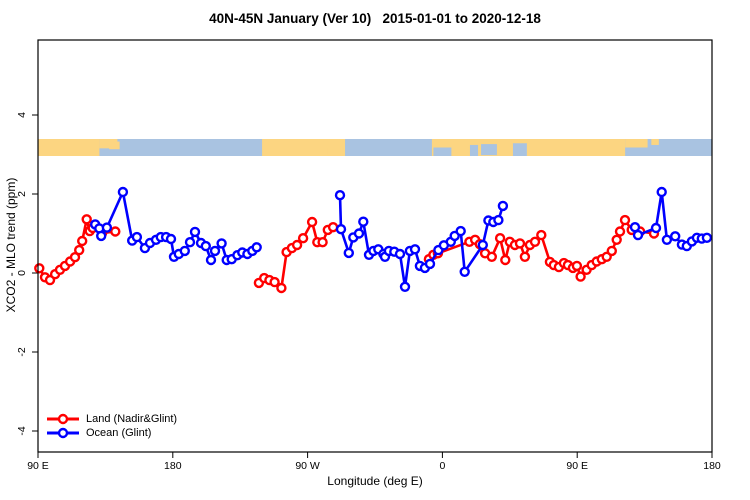  Describe the element at coordinates (63, 433) in the screenshot. I see `ocean-series-marker-icon` at that location.